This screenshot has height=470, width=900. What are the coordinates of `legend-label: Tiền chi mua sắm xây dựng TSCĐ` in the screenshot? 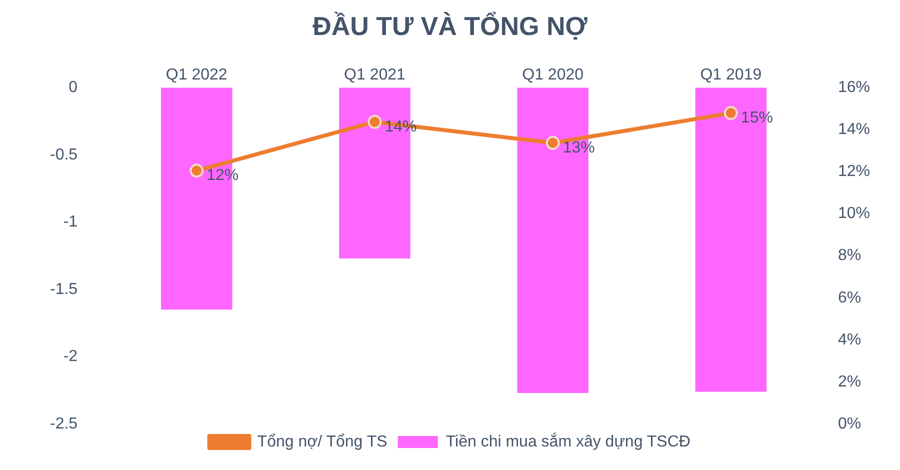 It's located at (568, 441).